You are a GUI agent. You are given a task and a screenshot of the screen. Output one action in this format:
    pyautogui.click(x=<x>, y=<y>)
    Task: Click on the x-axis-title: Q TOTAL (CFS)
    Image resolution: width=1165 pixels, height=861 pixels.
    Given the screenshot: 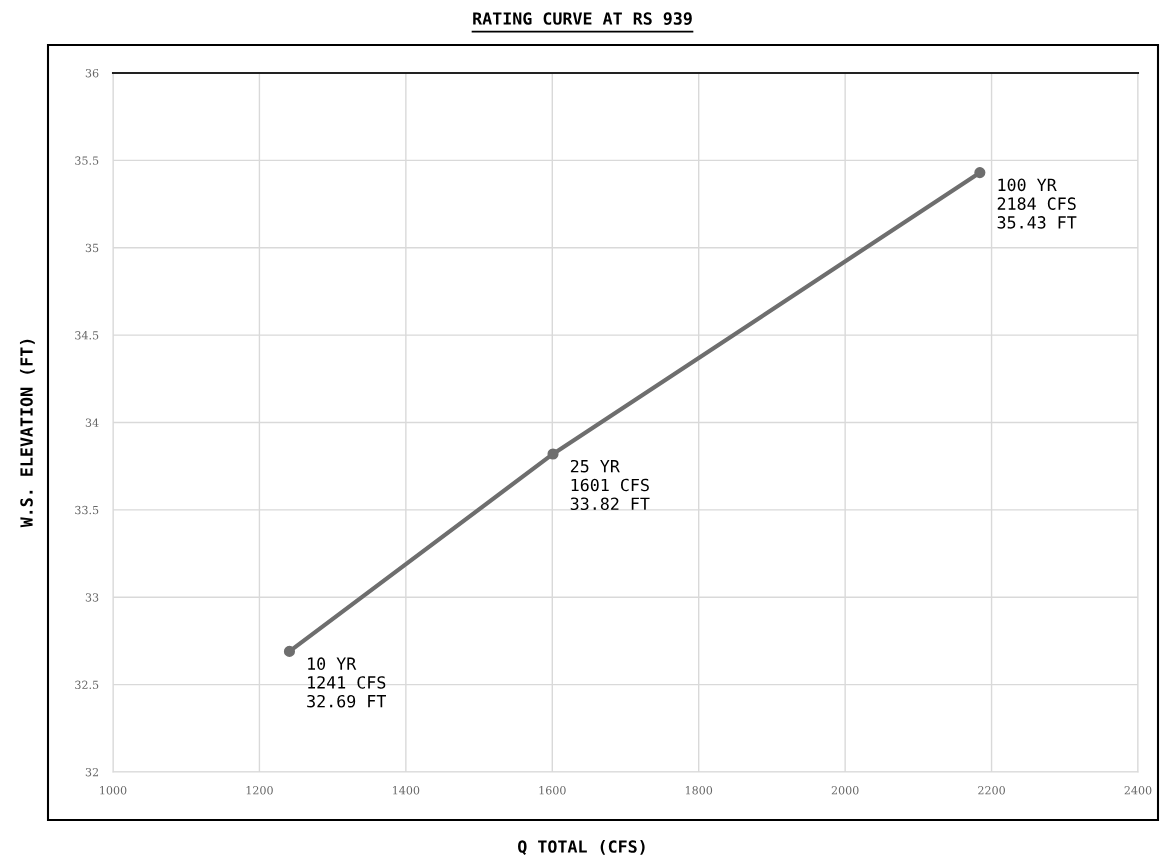 What is the action you would take?
    pyautogui.click(x=581, y=847)
    